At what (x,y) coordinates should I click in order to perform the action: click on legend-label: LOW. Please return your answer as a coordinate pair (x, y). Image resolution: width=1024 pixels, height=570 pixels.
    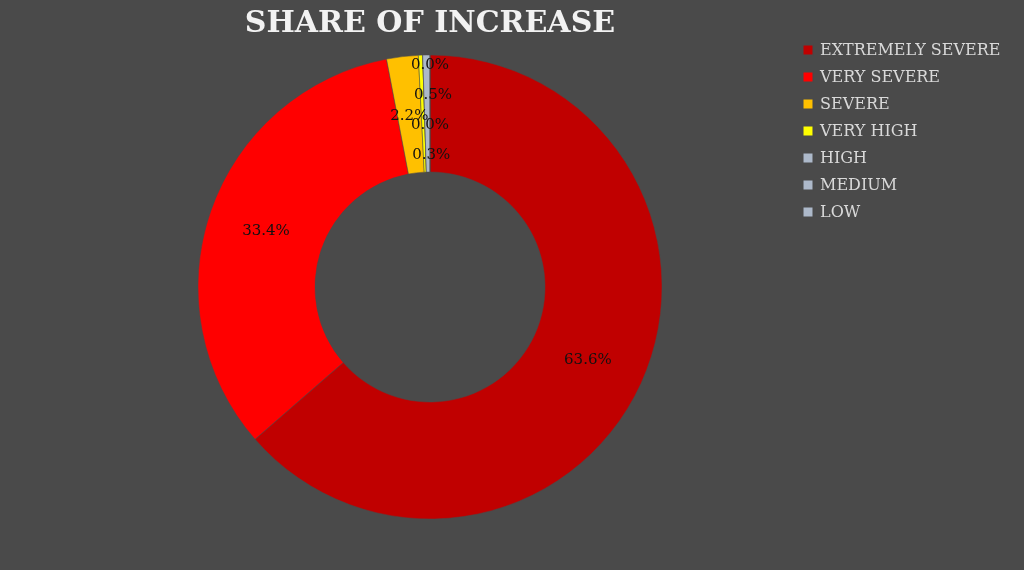
    Looking at the image, I should click on (840, 211).